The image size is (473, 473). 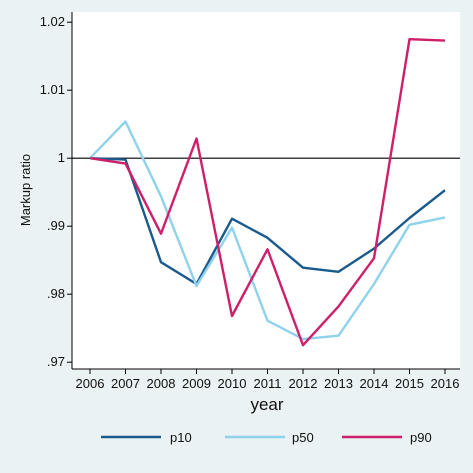 What do you see at coordinates (125, 383) in the screenshot?
I see `x-tick-label: 2007` at bounding box center [125, 383].